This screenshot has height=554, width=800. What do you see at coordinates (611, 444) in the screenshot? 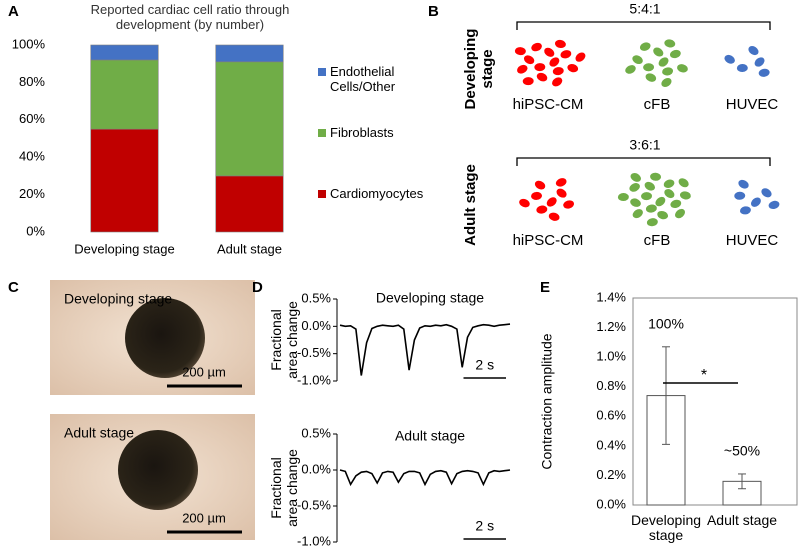
I see `y-tick-label: 0.4%` at bounding box center [611, 444].